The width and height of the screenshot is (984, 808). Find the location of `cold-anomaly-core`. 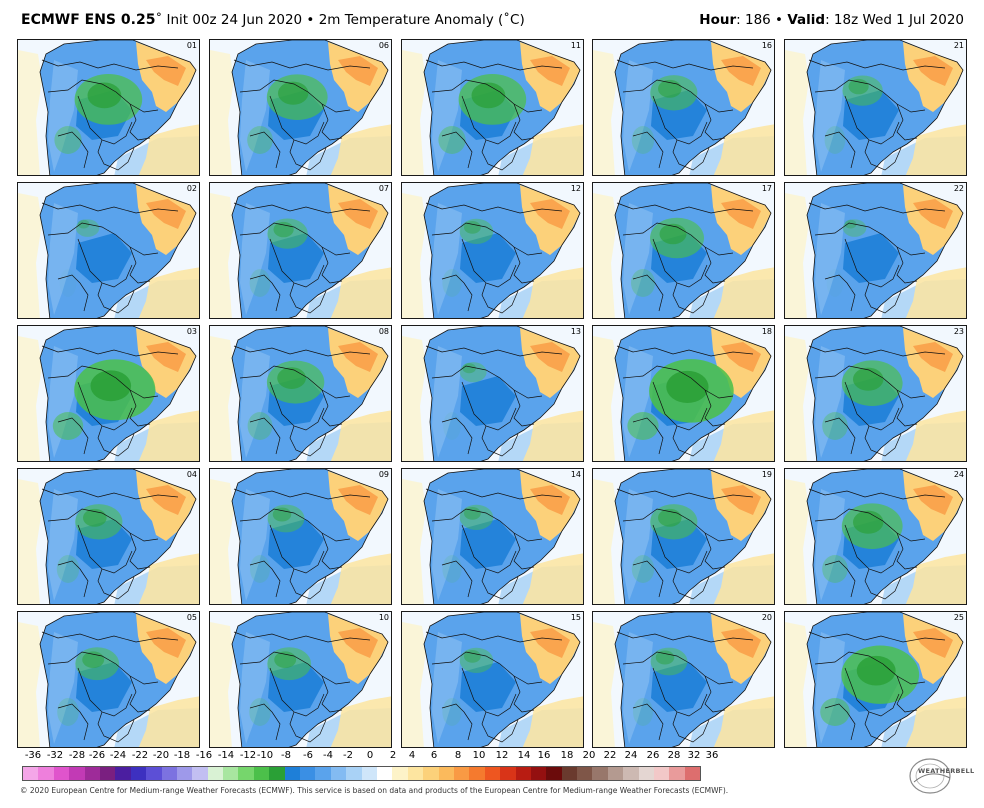

cold-anomaly-core is located at coordinates (87, 228).